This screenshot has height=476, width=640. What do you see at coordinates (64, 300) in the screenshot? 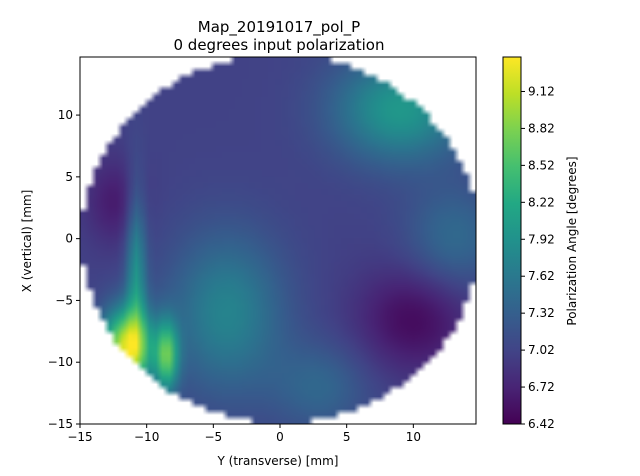
I see `y-tick-label: −5` at bounding box center [64, 300].